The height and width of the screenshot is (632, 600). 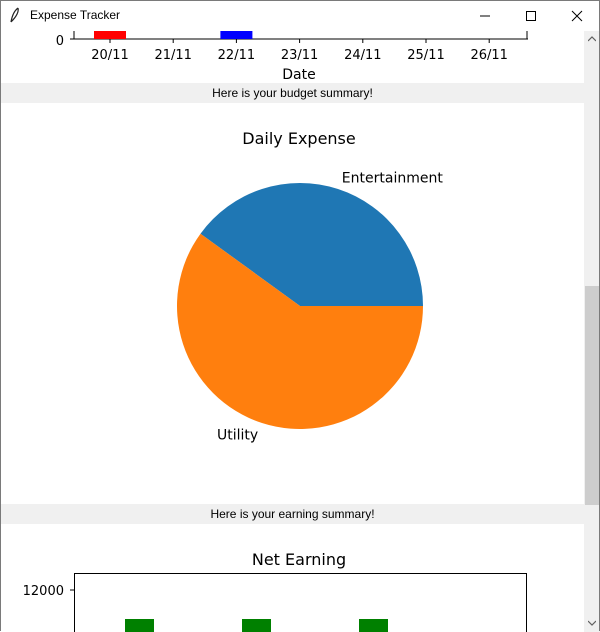 What do you see at coordinates (299, 331) in the screenshot?
I see `pie-slice-utility` at bounding box center [299, 331].